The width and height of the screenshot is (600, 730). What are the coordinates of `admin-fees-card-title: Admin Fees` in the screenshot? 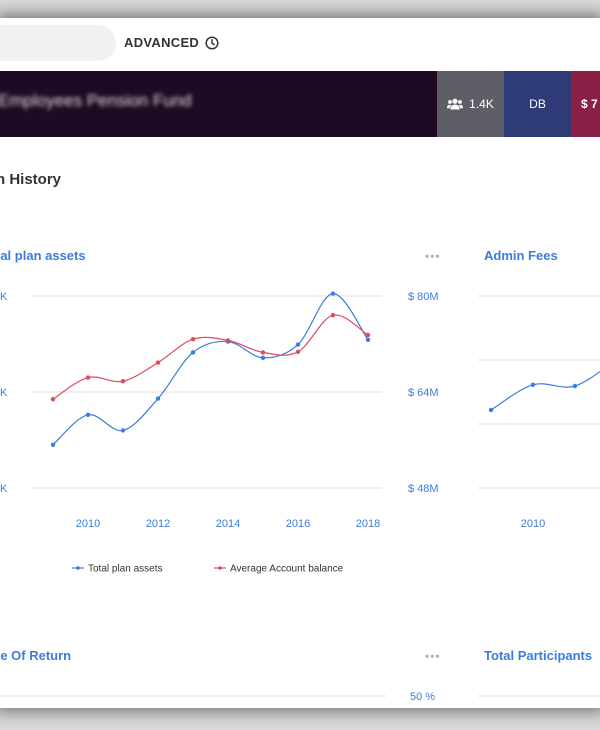 It's located at (521, 255).